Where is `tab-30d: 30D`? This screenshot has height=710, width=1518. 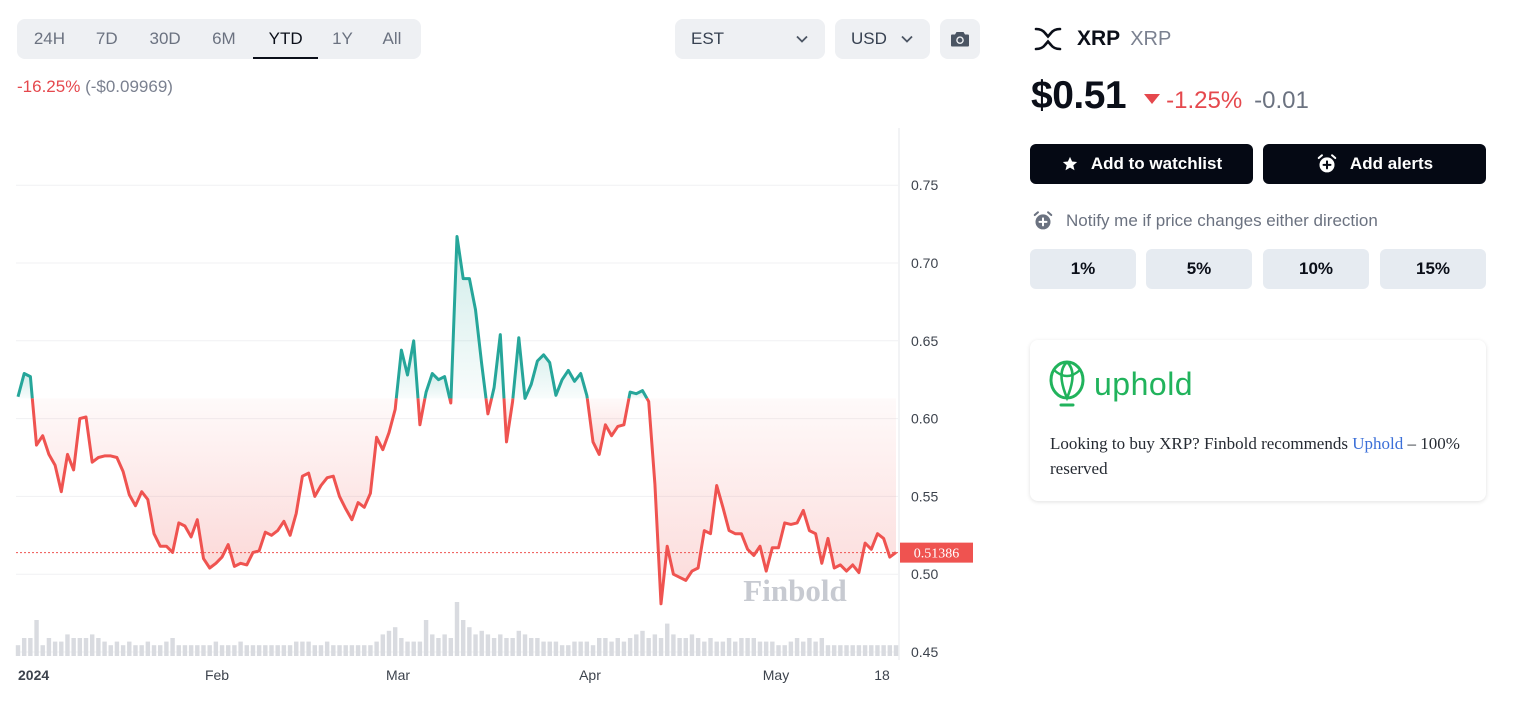
tab-30d: 30D is located at coordinates (165, 38).